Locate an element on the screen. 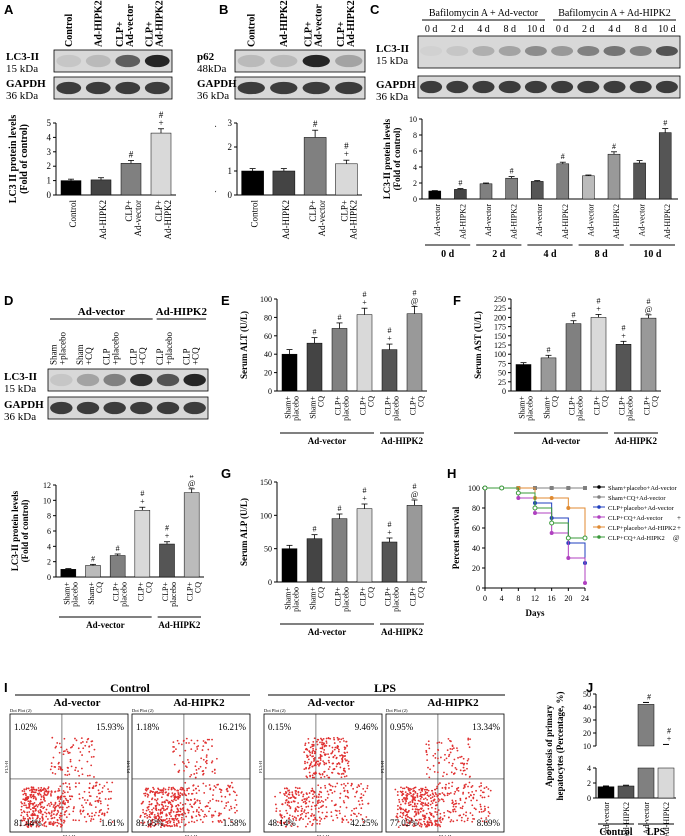 This screenshot has width=685, height=836. row2-size: 36 kDa is located at coordinates (392, 97).